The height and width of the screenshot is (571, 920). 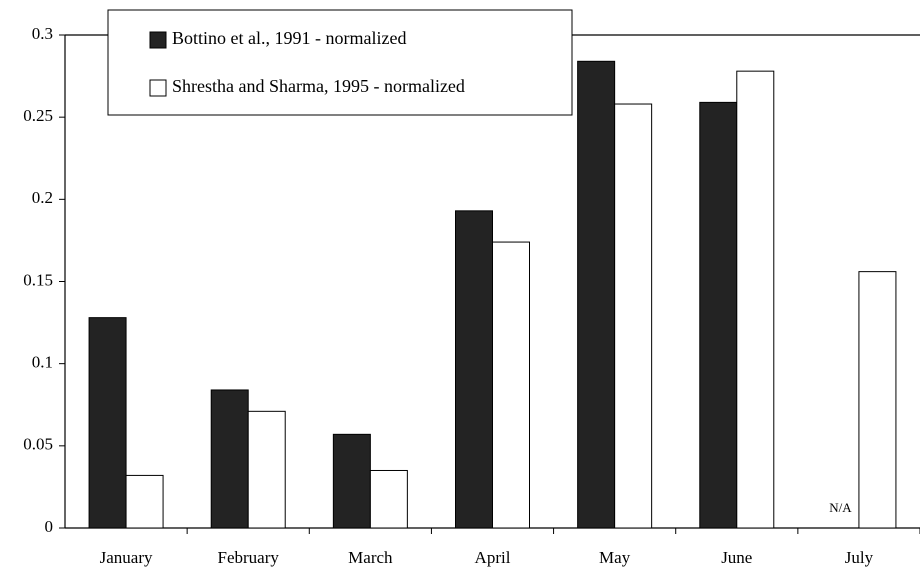 I want to click on y-tick-label: 0.05, so click(x=38, y=444).